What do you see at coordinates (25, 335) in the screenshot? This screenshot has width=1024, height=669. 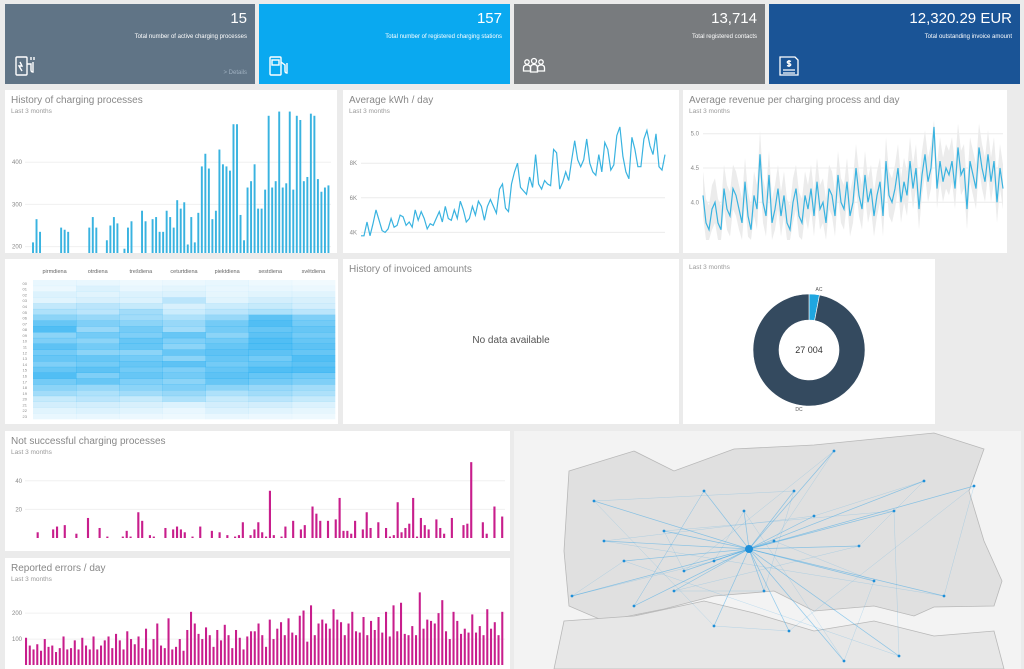 I see `row-label: 09` at bounding box center [25, 335].